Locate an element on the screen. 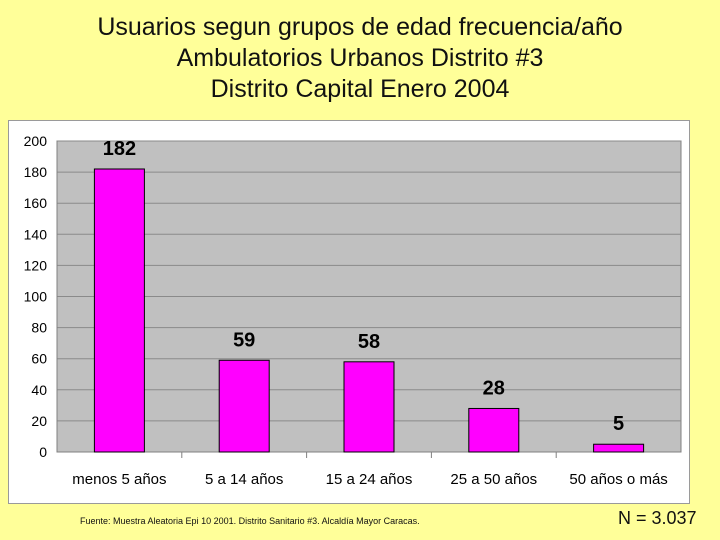 The height and width of the screenshot is (540, 720). y-tick-label: 0 is located at coordinates (43, 452).